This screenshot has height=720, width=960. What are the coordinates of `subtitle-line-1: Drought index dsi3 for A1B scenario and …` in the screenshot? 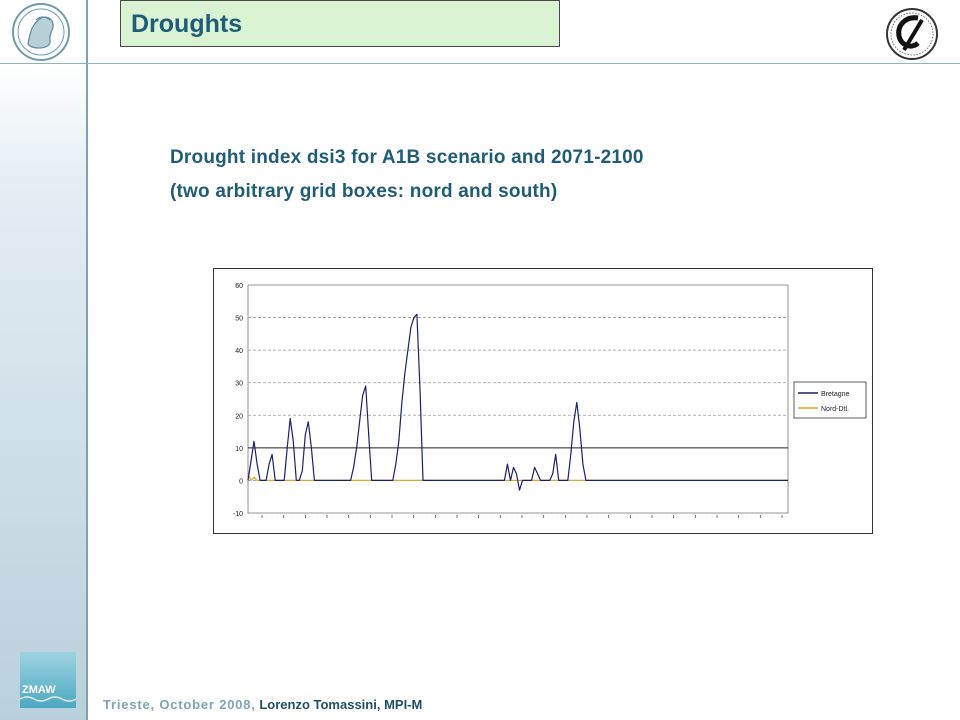 It's located at (407, 157).